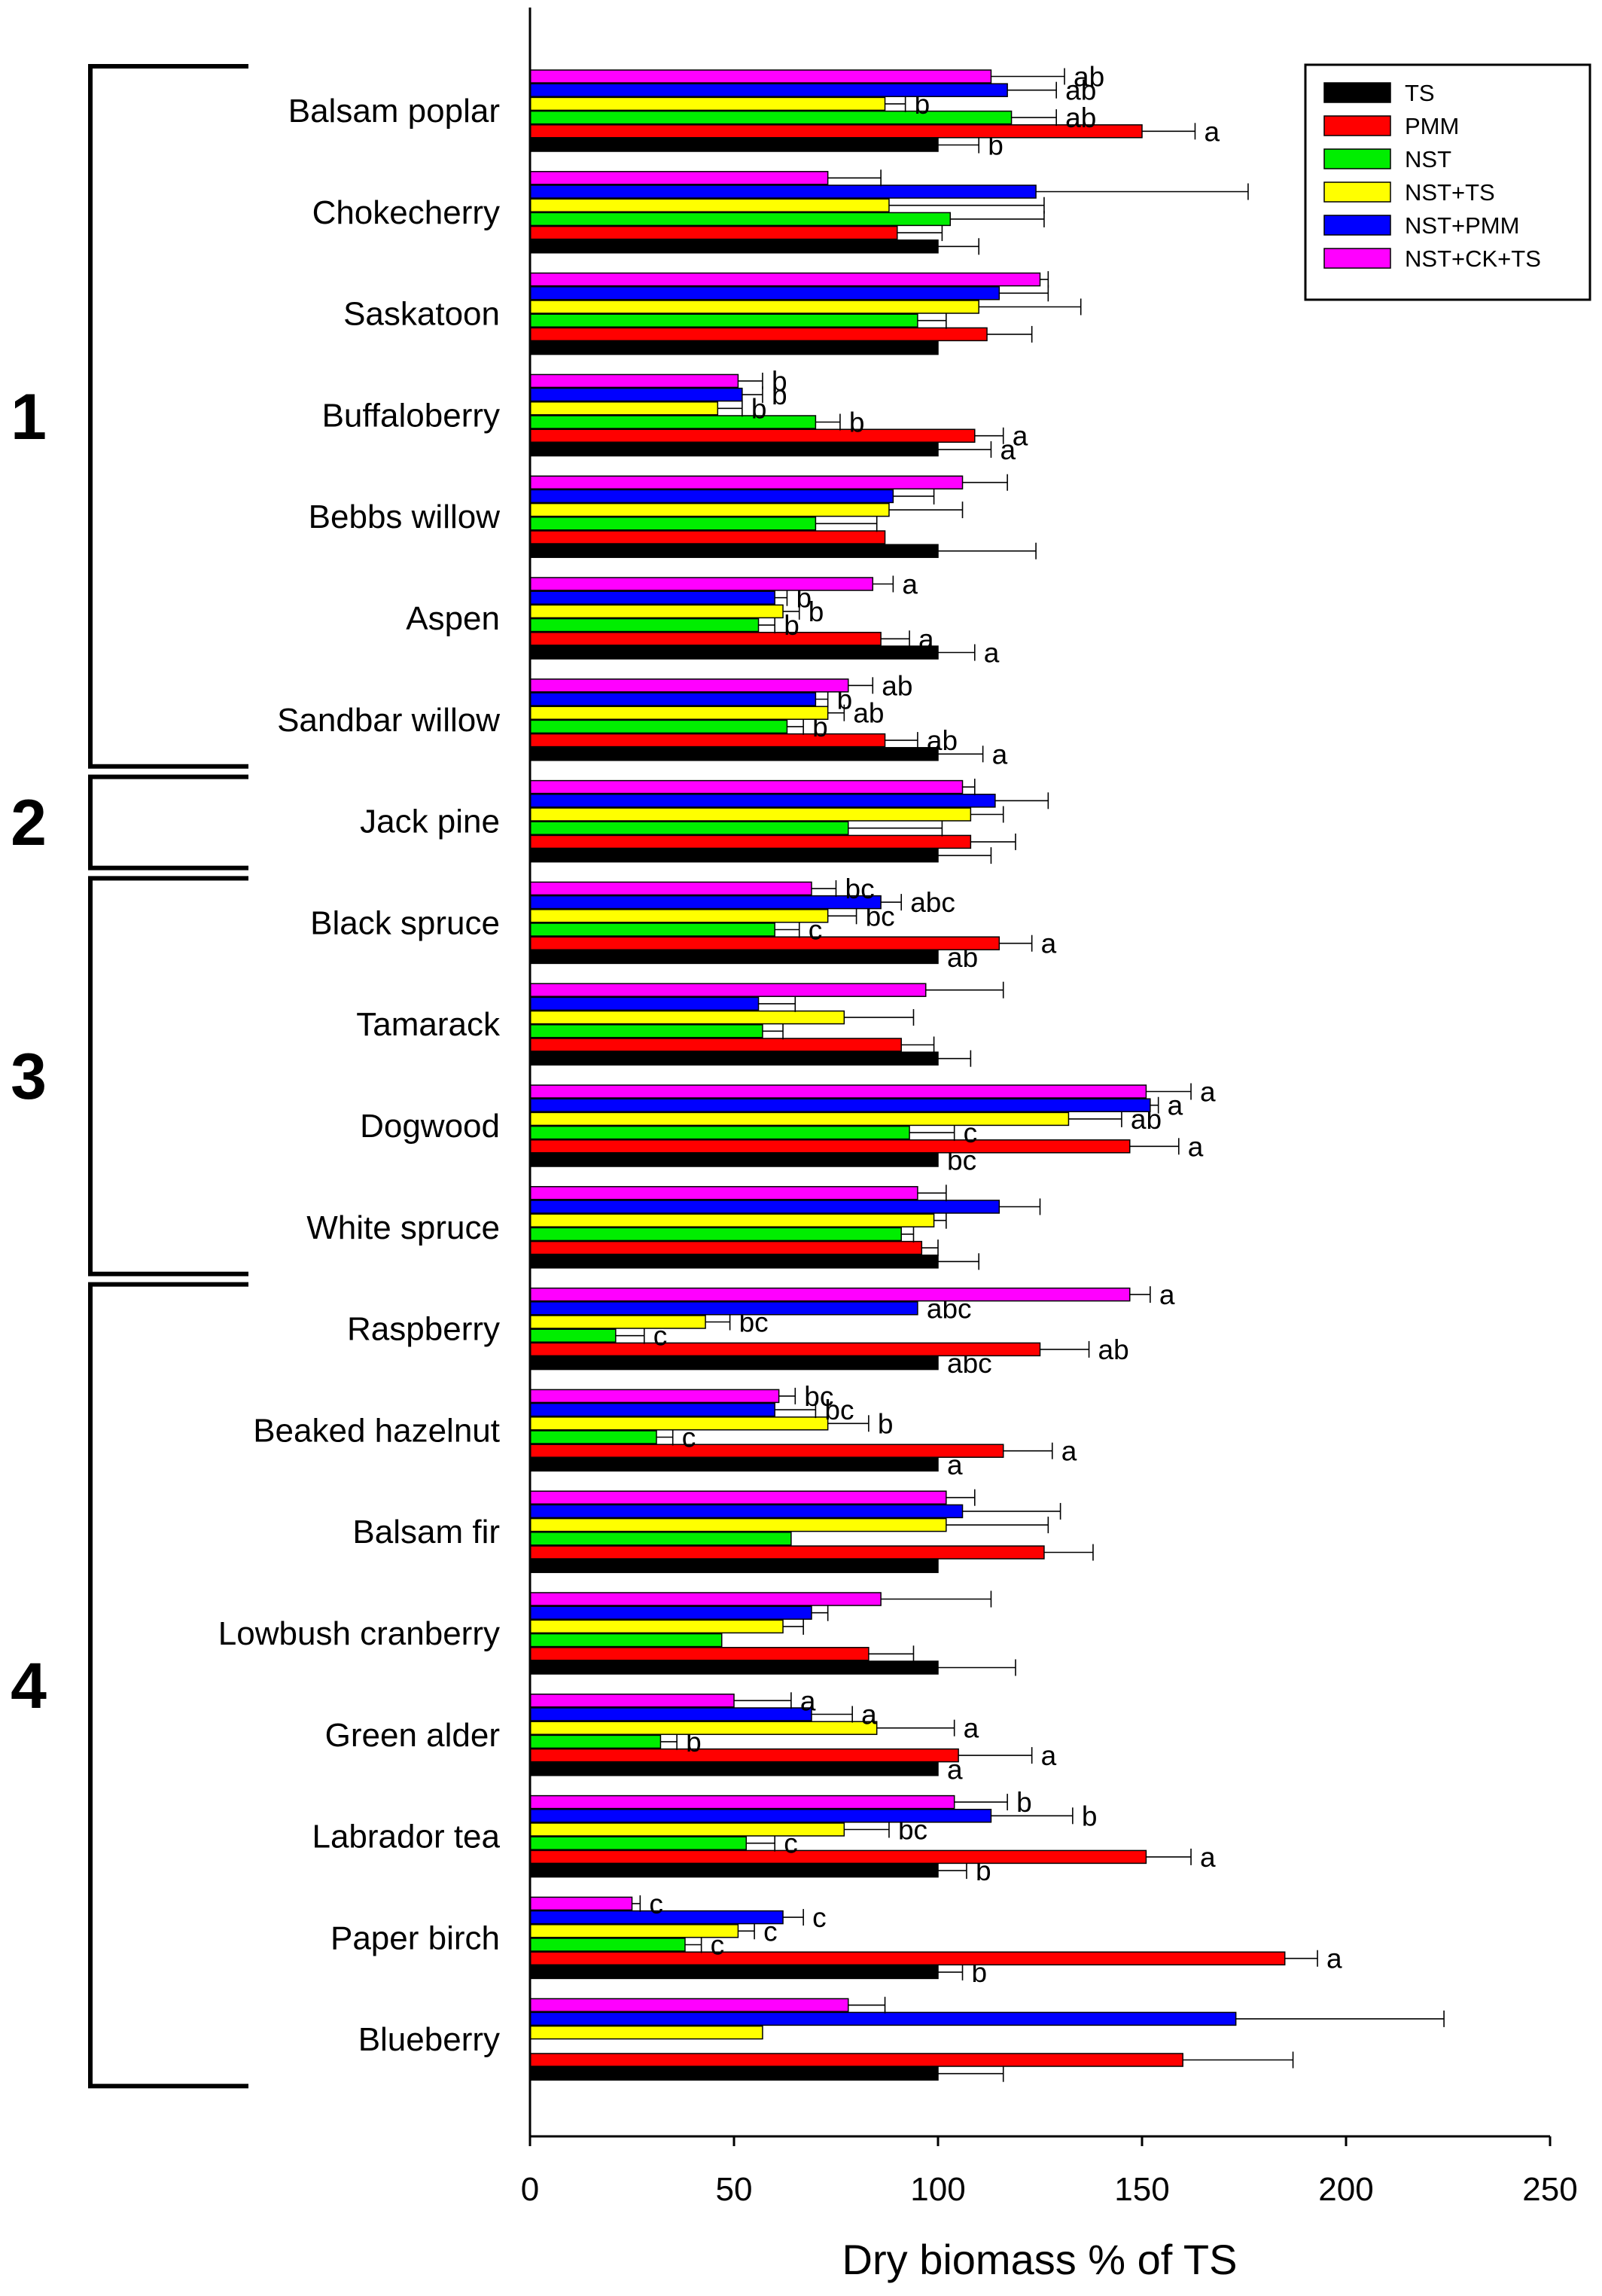  What do you see at coordinates (1432, 126) in the screenshot?
I see `legend-label: PMM` at bounding box center [1432, 126].